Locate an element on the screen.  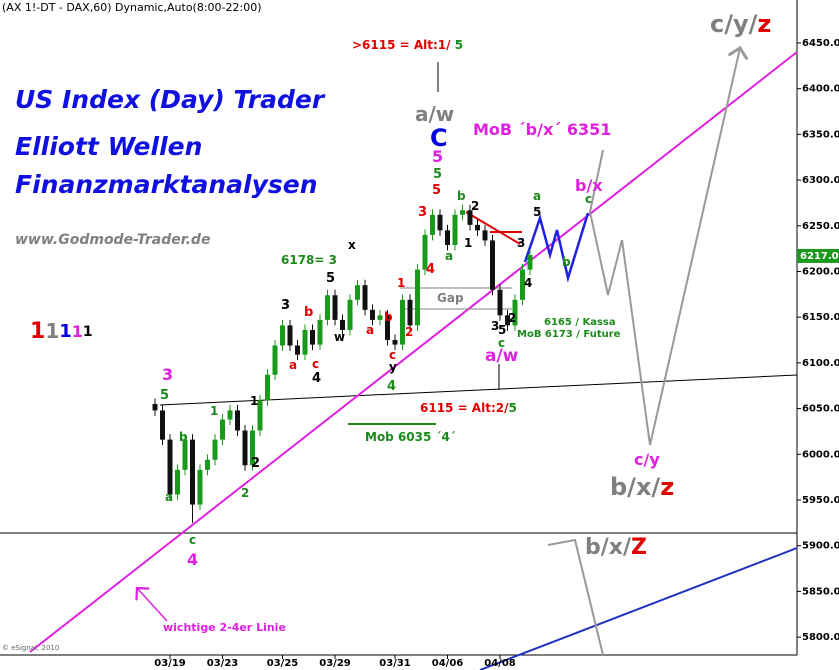
y-tick-label: 6250.00 is located at coordinates (820, 226).